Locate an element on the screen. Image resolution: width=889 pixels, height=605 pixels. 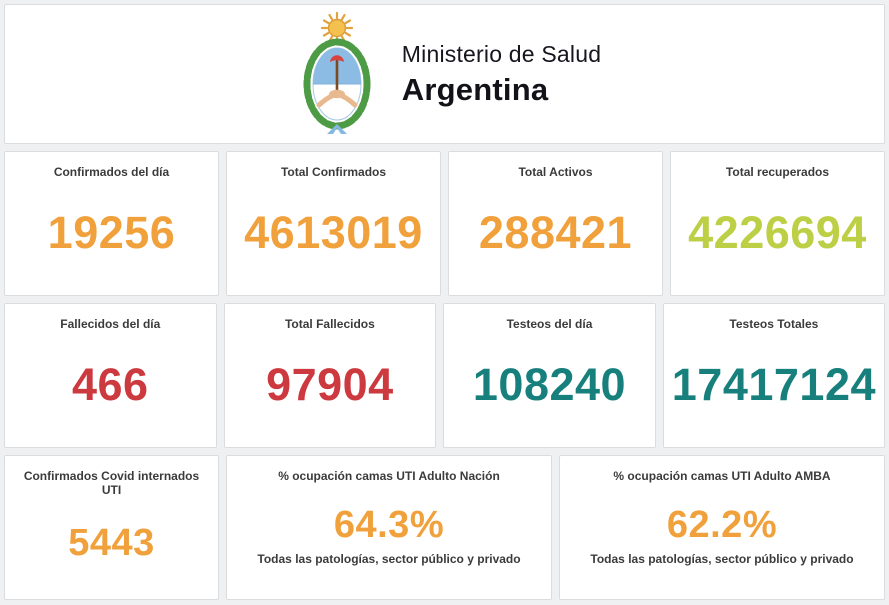
stat-label: Fallecidos del día is located at coordinates (110, 324).